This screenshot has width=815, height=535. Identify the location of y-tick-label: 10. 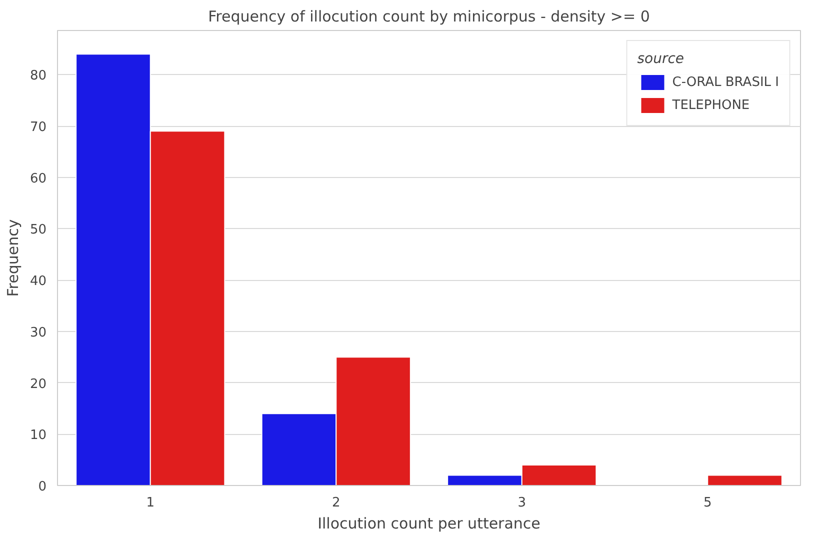
(38, 436).